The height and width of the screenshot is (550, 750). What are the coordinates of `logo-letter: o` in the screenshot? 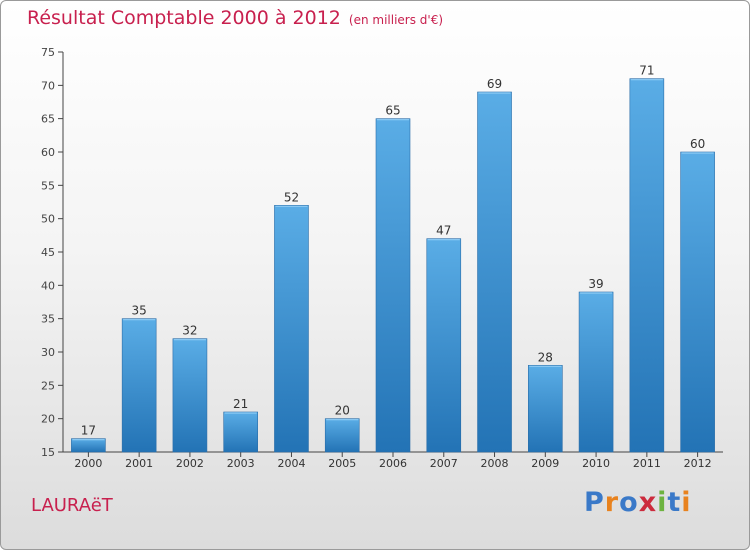 It's located at (629, 502).